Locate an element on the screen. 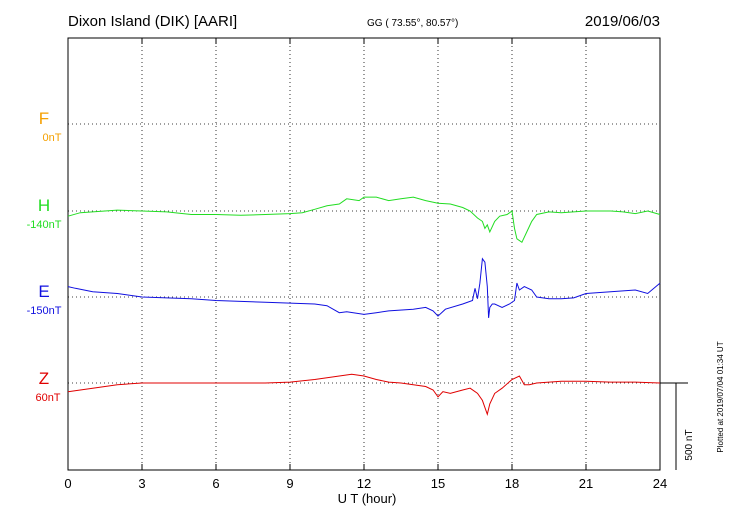  component-label-h: H is located at coordinates (44, 205).